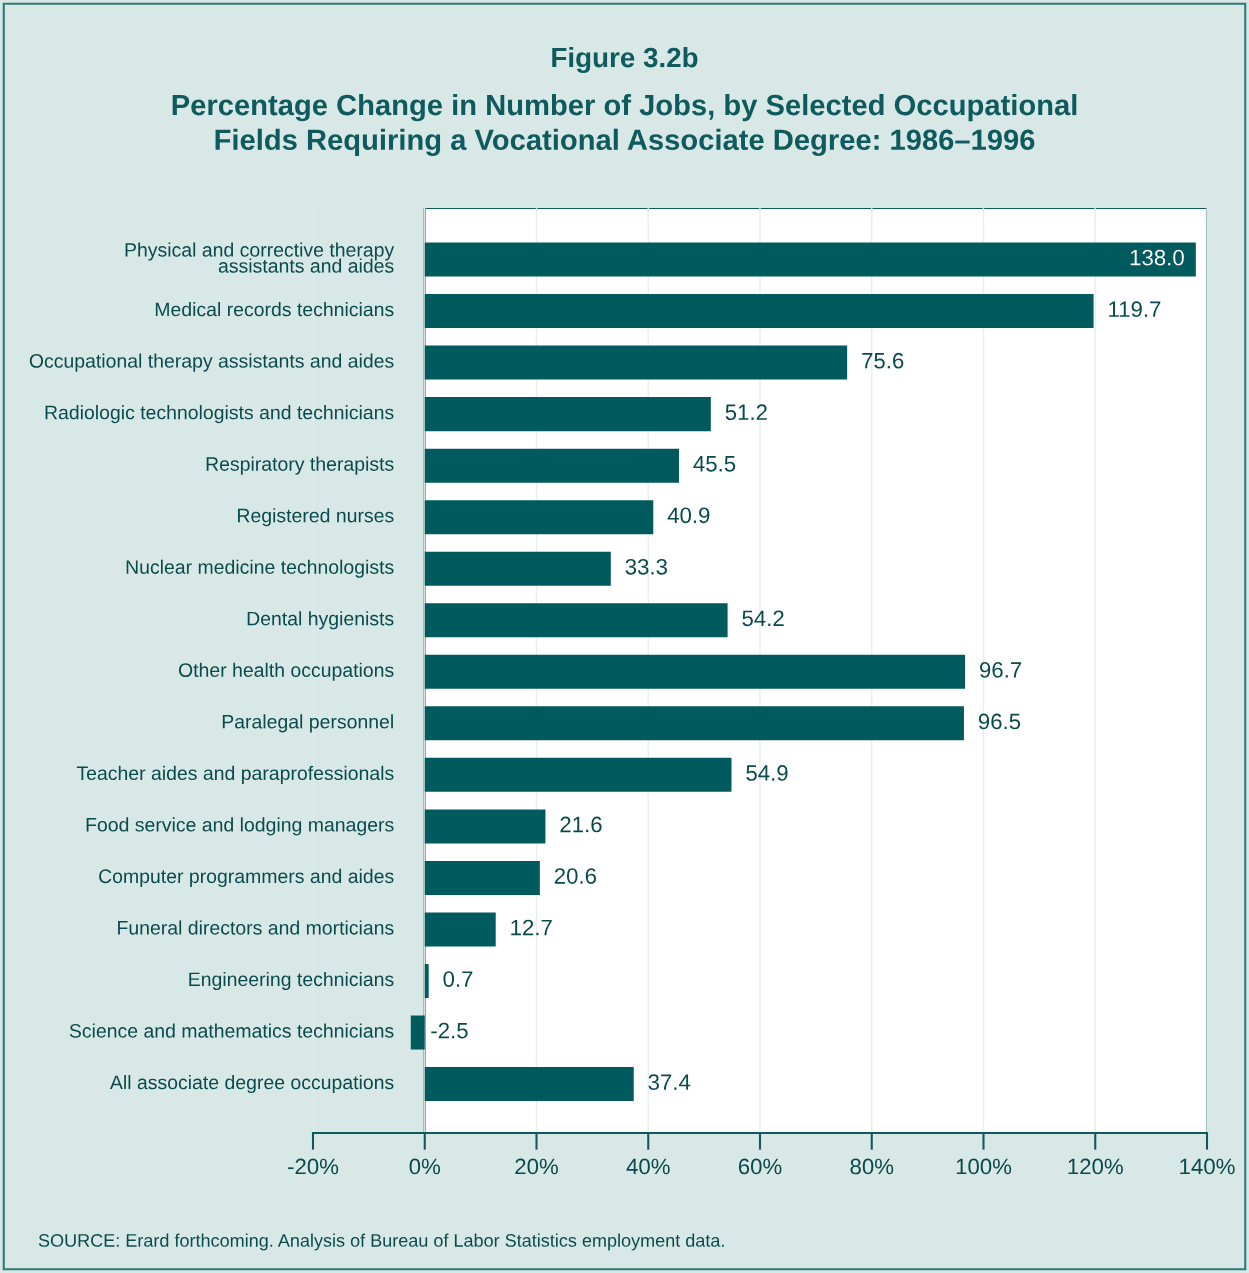 This screenshot has height=1273, width=1249. I want to click on y-tick-label: All associate degree occupations, so click(251, 1084).